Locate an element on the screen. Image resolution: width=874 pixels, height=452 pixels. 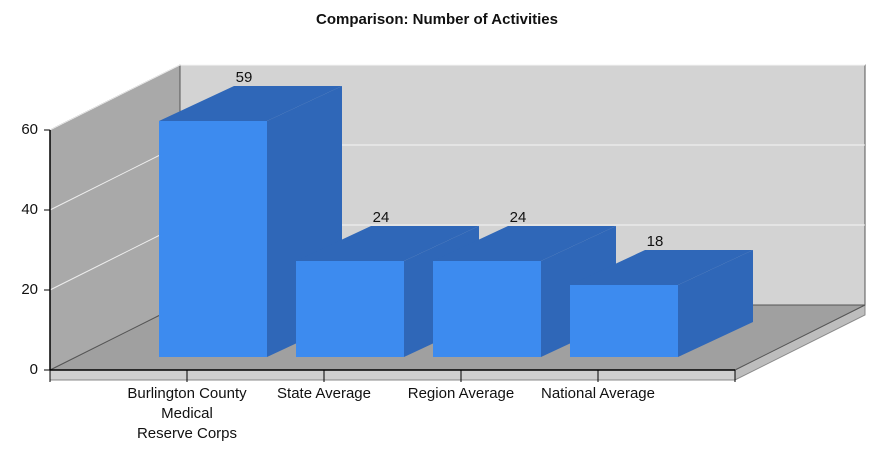
chart-title: Comparison: Number of Activities is located at coordinates (437, 19).